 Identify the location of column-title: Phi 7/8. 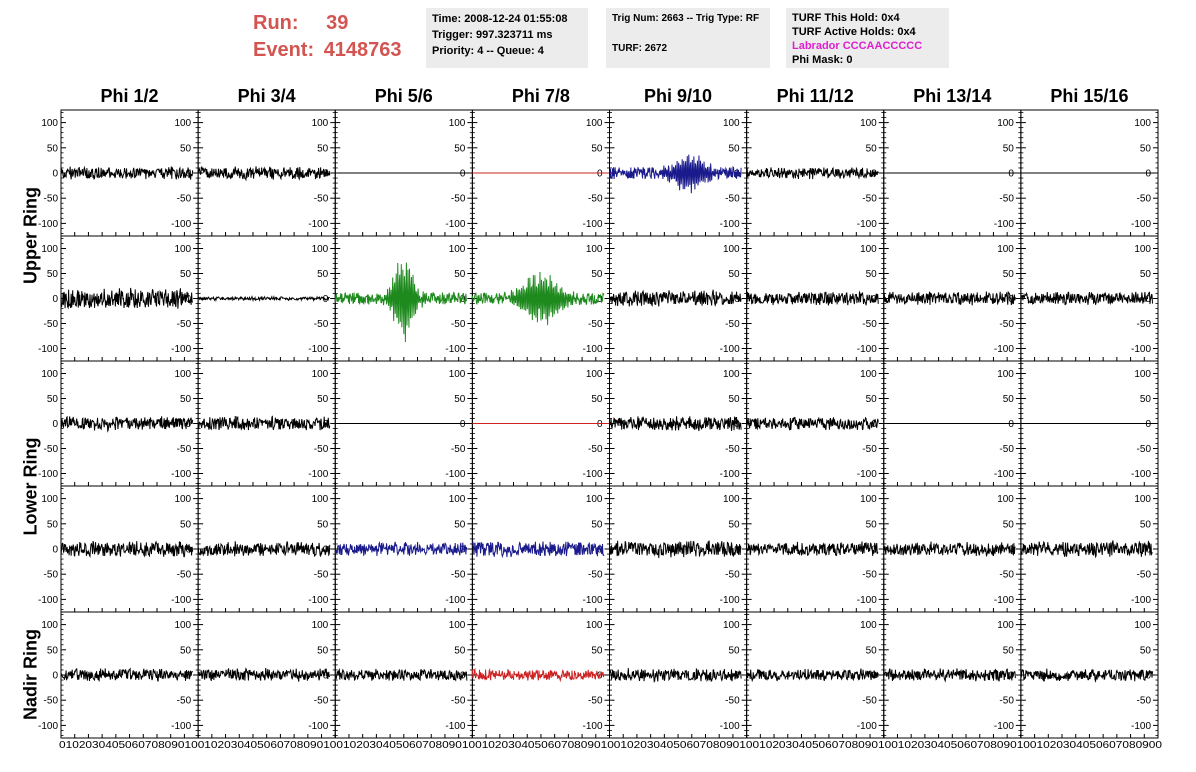
(540, 96).